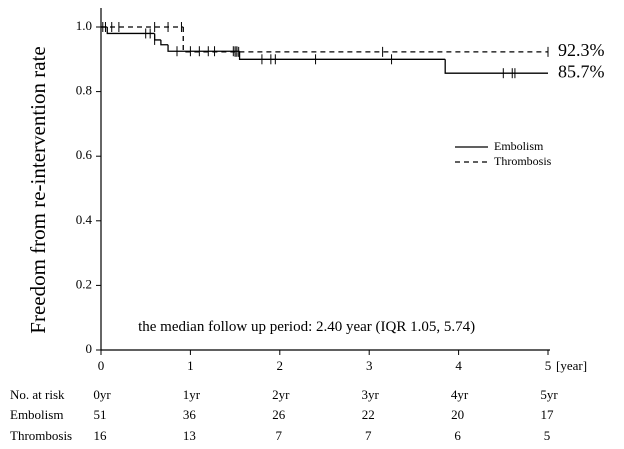 This screenshot has width=624, height=449. What do you see at coordinates (457, 414) in the screenshot?
I see `risk-value: 20` at bounding box center [457, 414].